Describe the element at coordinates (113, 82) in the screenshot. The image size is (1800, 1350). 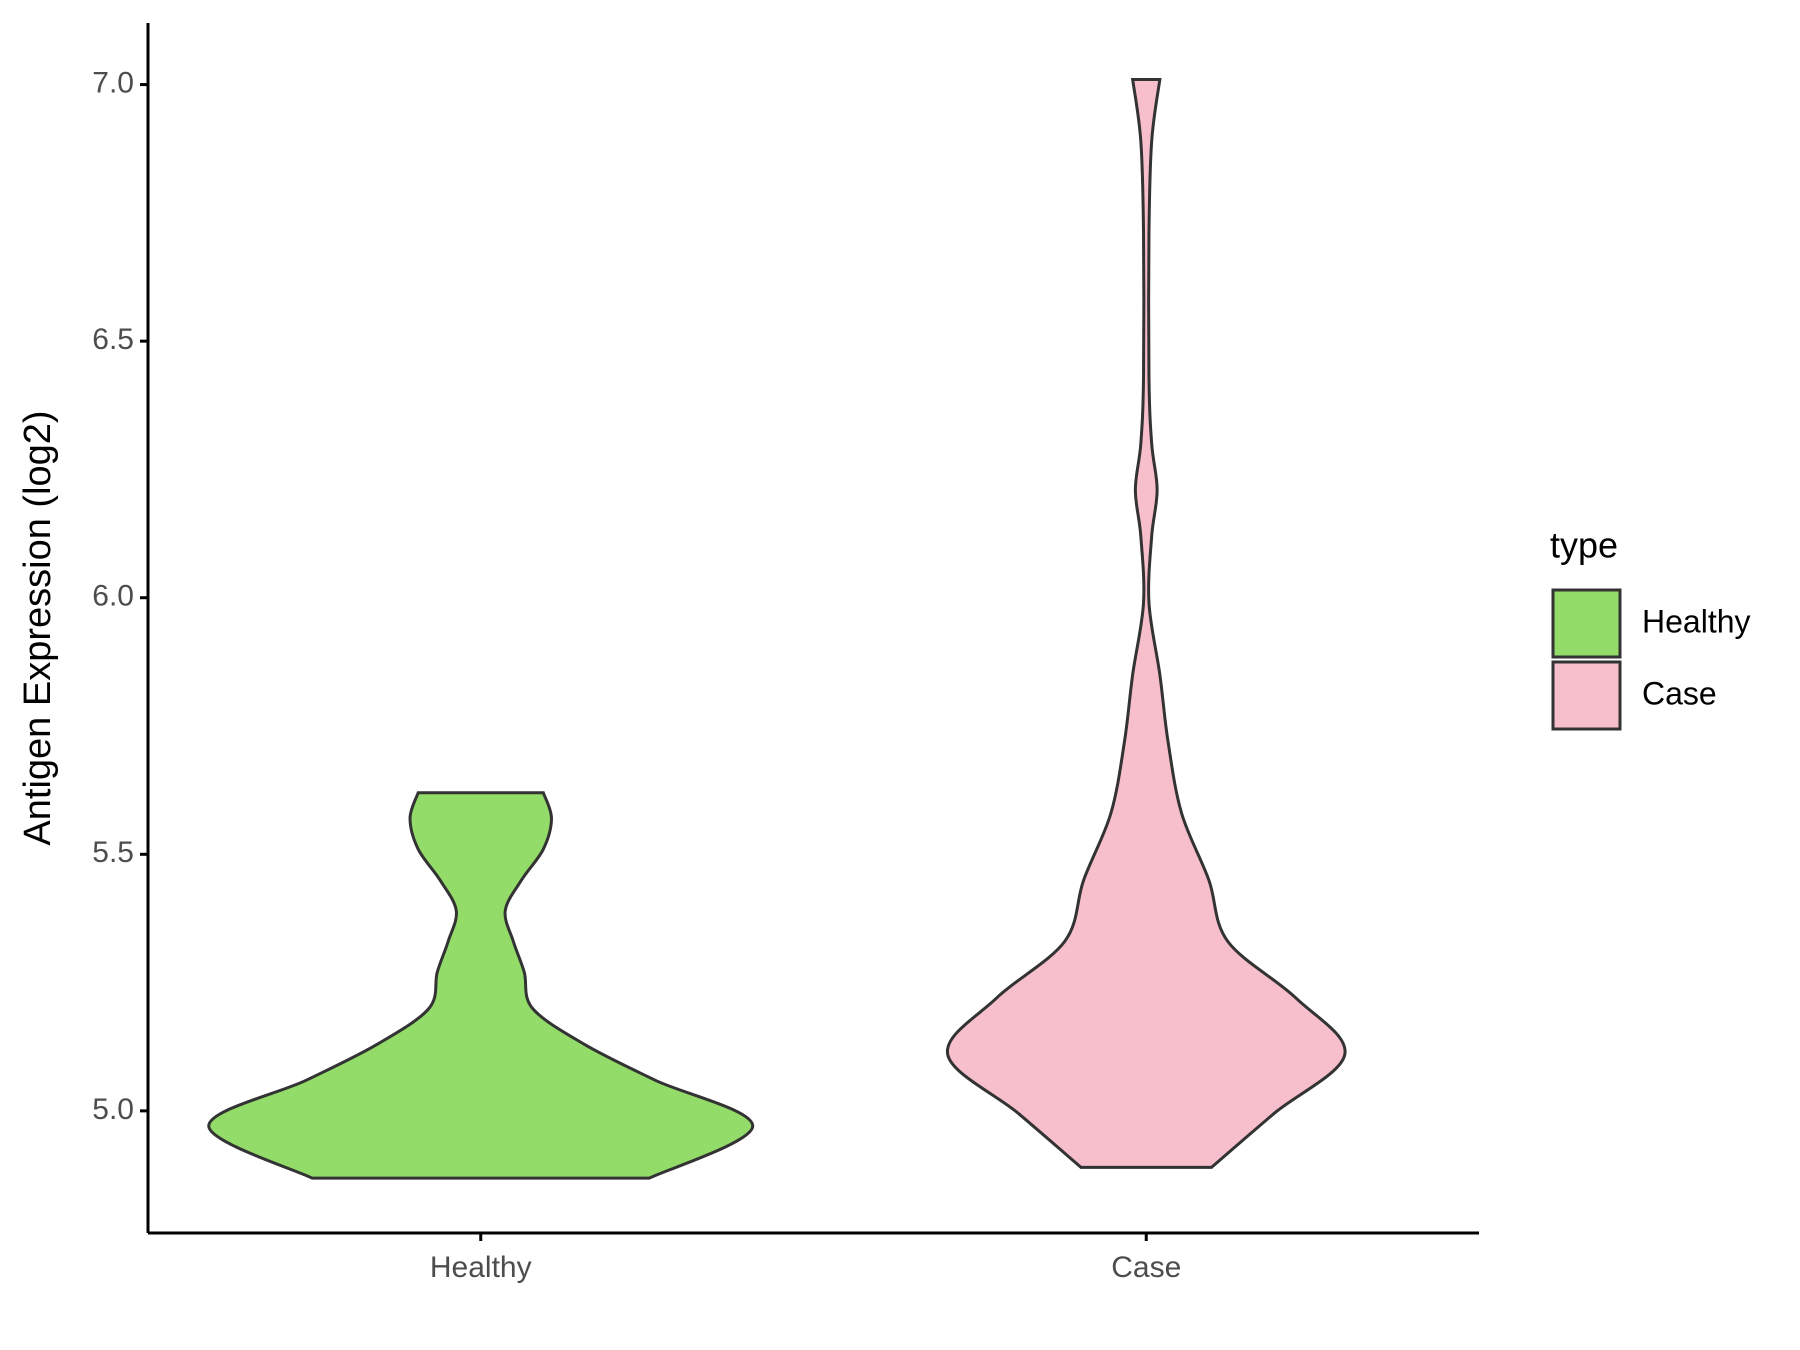
I see `y-tick-label: 7.0` at that location.